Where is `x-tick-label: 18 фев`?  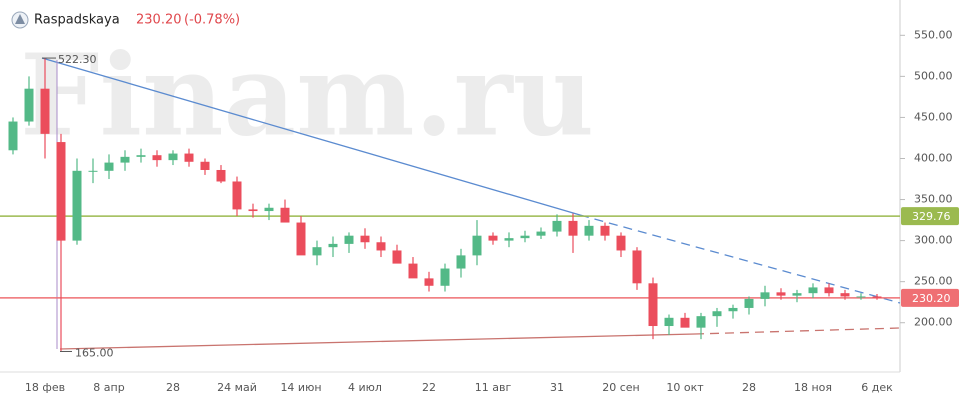 x-tick-label: 18 фев is located at coordinates (45, 387).